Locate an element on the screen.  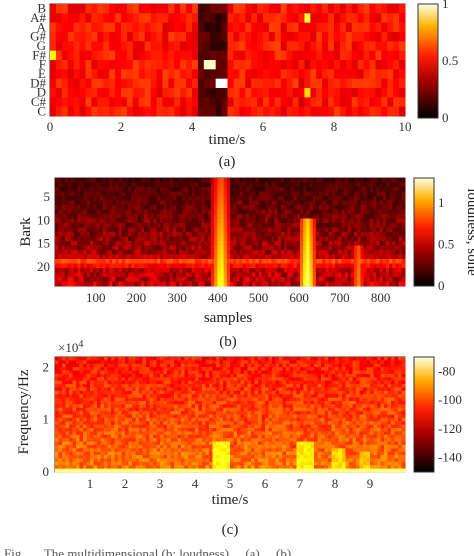
panel-b-x-tick: 800 is located at coordinates (381, 297).